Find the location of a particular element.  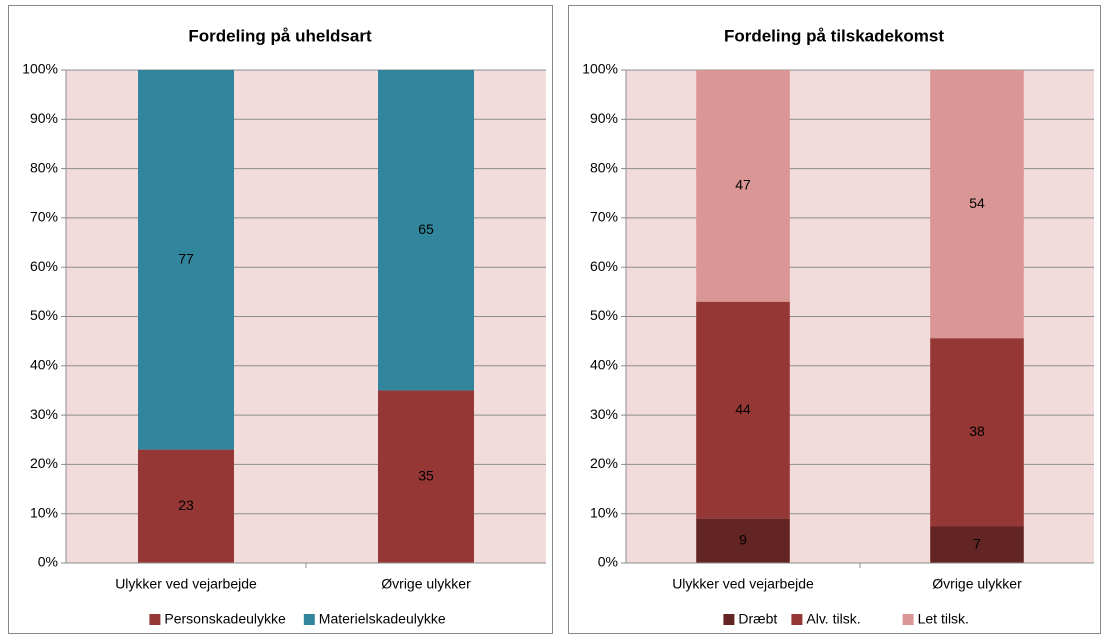

data-label: 35 is located at coordinates (426, 475).